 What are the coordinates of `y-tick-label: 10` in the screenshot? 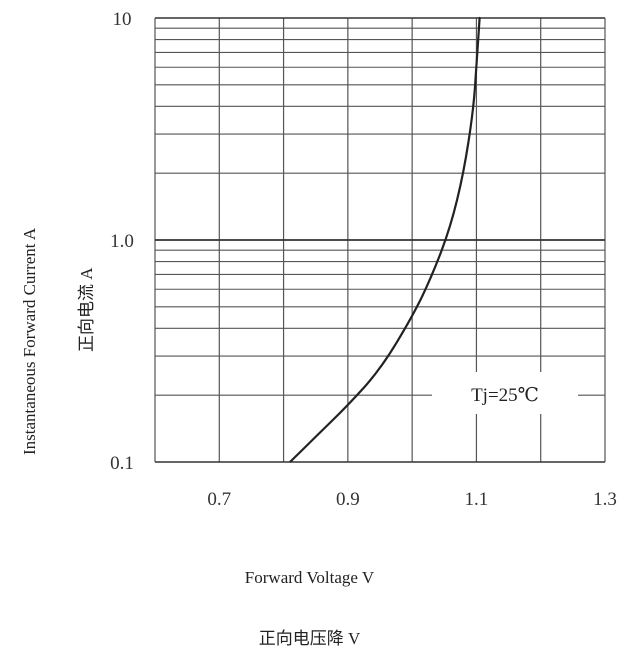 It's located at (122, 19).